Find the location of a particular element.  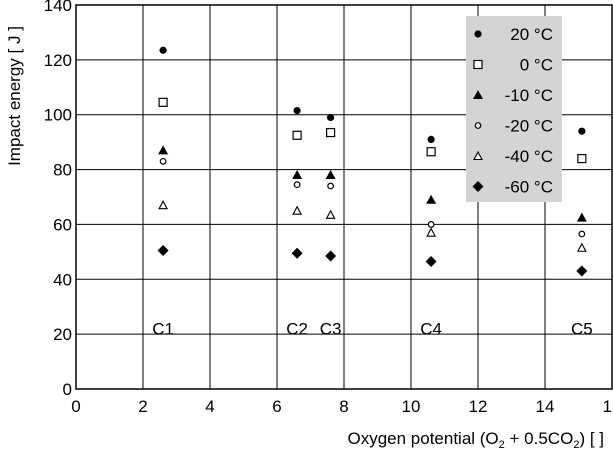

y-tick-label: 40 is located at coordinates (62, 279).